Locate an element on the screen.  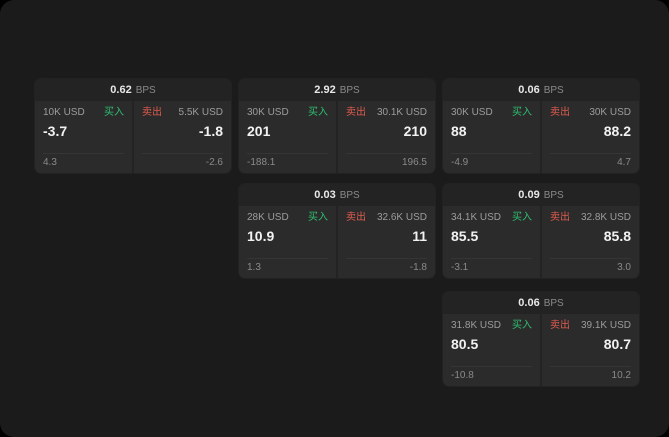
buy-panel: 34.1K USD 买入 85.5 -3.1 is located at coordinates (491, 242).